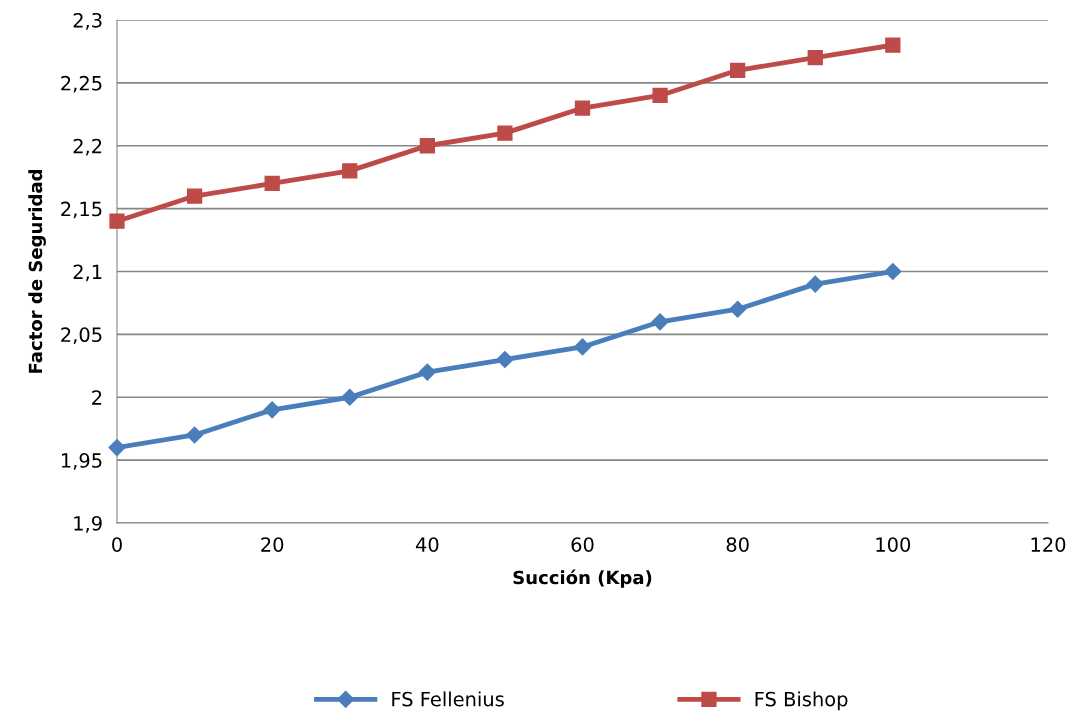 The image size is (1076, 719). Describe the element at coordinates (87, 273) in the screenshot. I see `y-tick-label: 2,1` at that location.